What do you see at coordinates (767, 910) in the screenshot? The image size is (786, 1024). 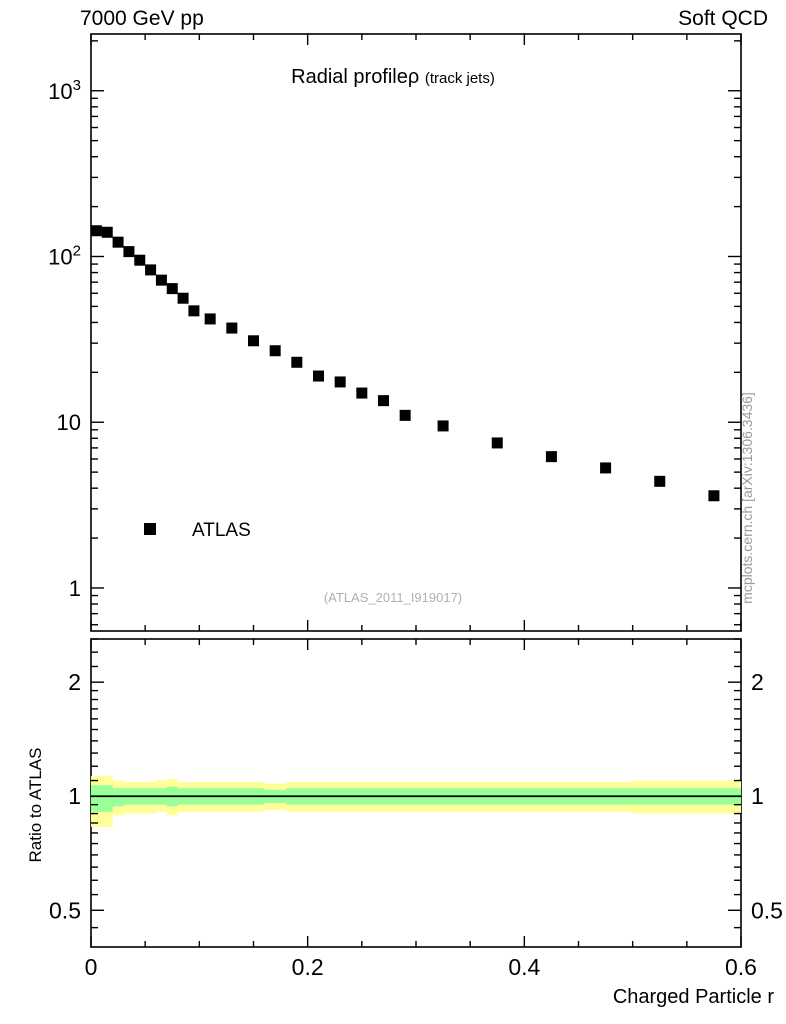 I see `ratio-y-tick-label-right: 0.5` at bounding box center [767, 910].